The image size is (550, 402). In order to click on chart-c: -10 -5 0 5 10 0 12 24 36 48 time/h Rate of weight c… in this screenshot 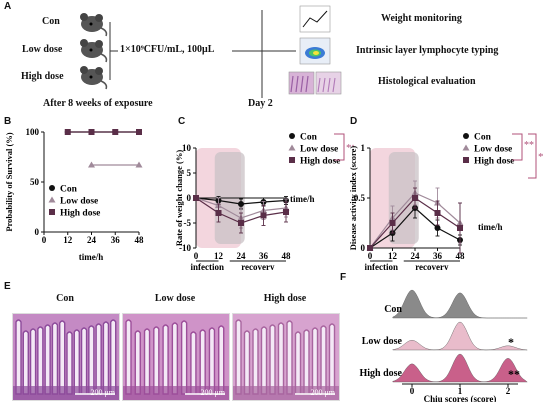, I will do `click(264, 202)`.